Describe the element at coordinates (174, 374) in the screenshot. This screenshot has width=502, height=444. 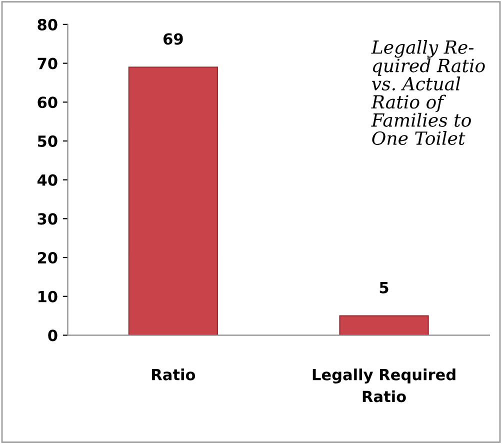
I see `x-tick-label: Ratio` at that location.